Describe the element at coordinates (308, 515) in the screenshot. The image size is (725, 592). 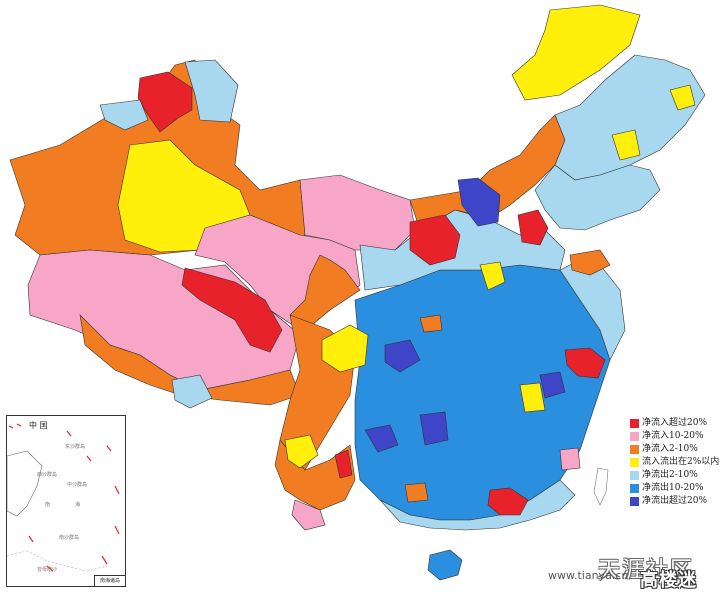
I see `region-yunnan-south` at that location.